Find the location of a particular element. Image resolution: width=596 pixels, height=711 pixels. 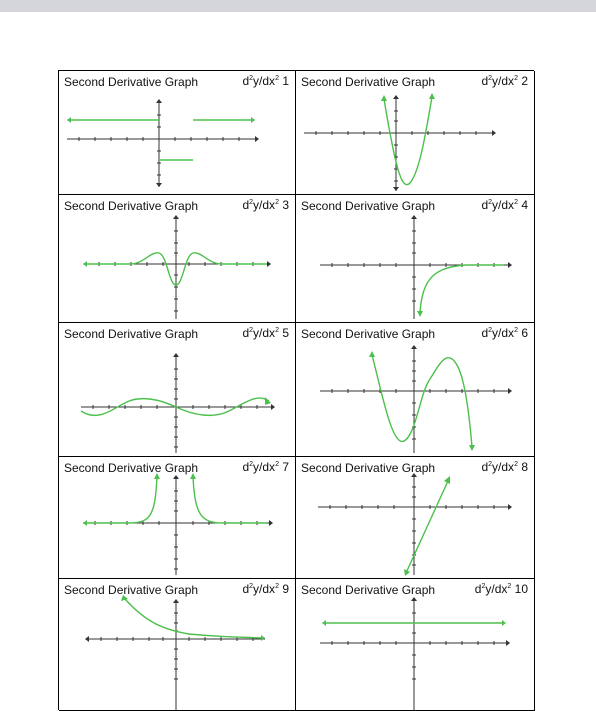

curve-wave is located at coordinates (177, 269).